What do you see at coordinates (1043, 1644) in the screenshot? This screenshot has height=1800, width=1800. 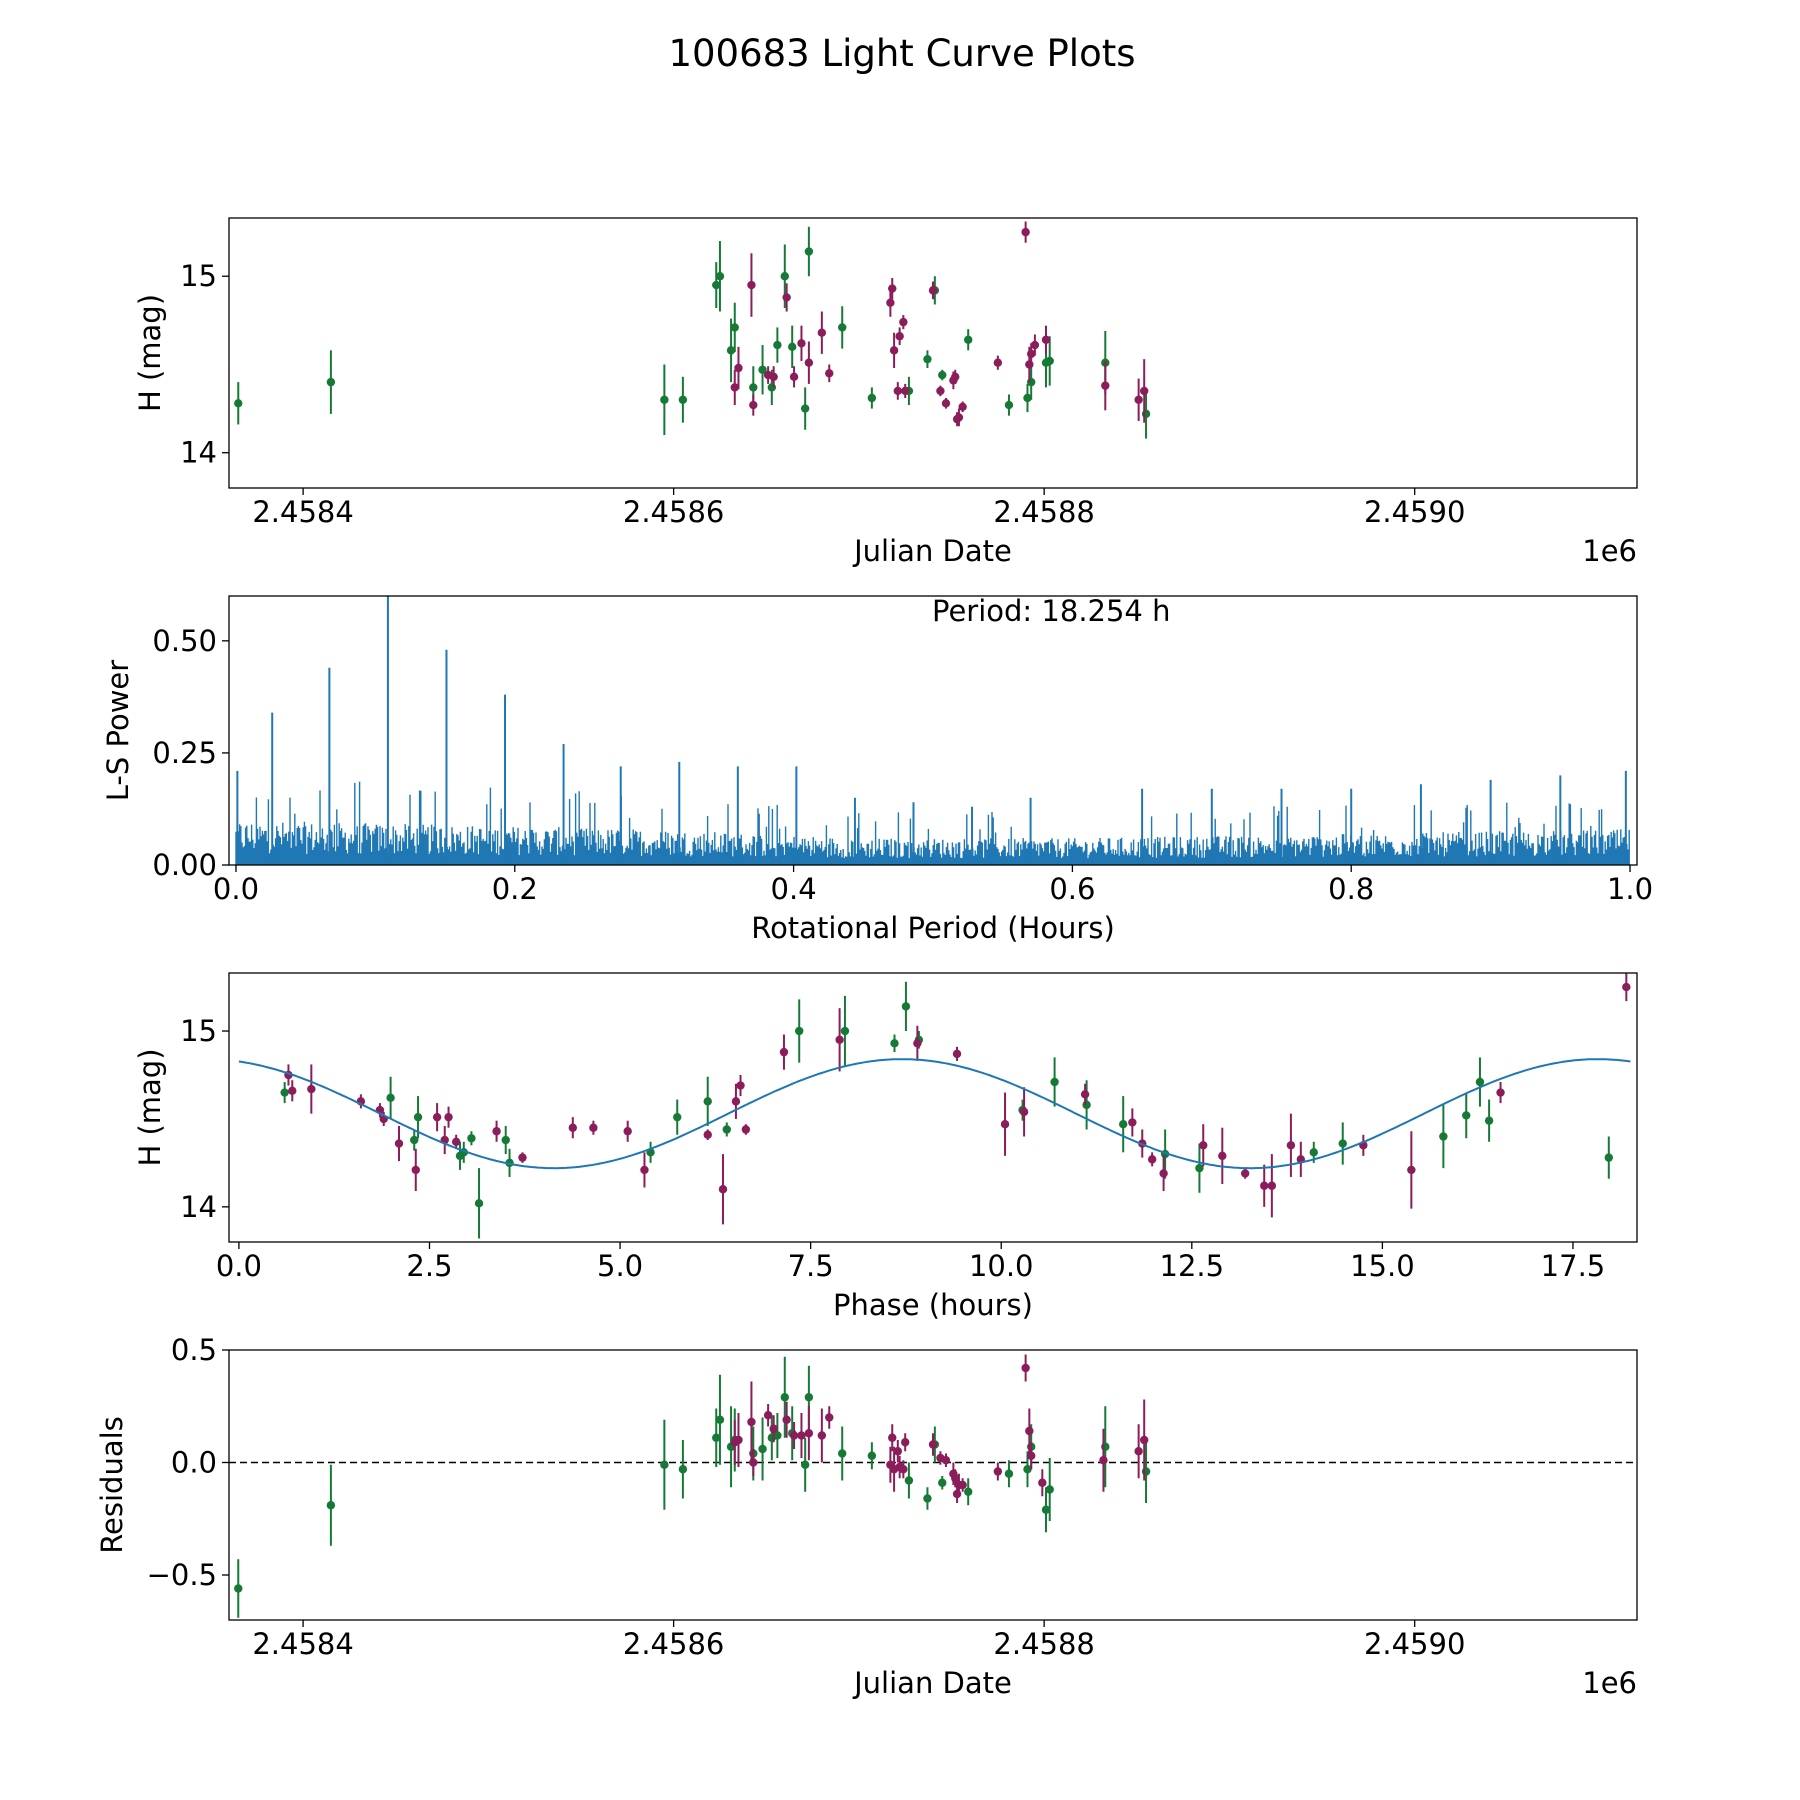 I see `panel4-x-tick-label-2: 2.4588` at bounding box center [1043, 1644].